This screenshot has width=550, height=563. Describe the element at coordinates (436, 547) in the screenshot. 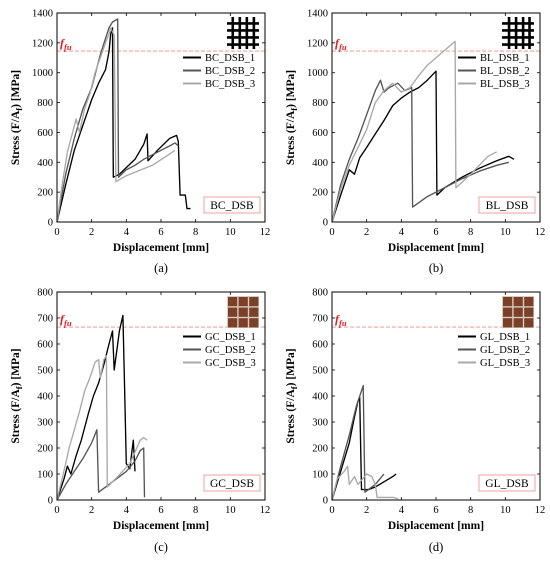

I see `panel-label: (d)` at that location.